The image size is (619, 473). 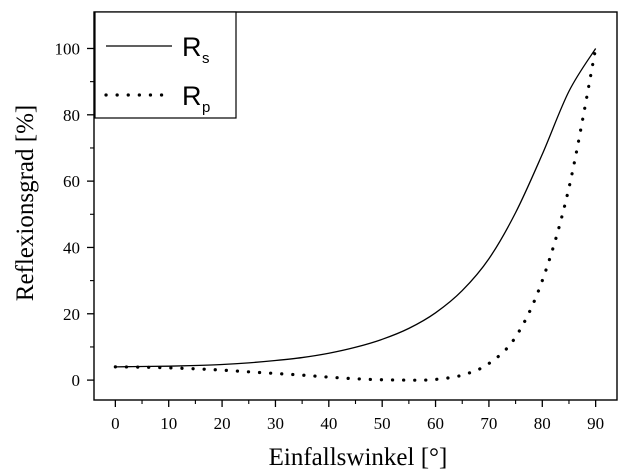 I want to click on y-tick-label: 40, so click(x=71, y=247).